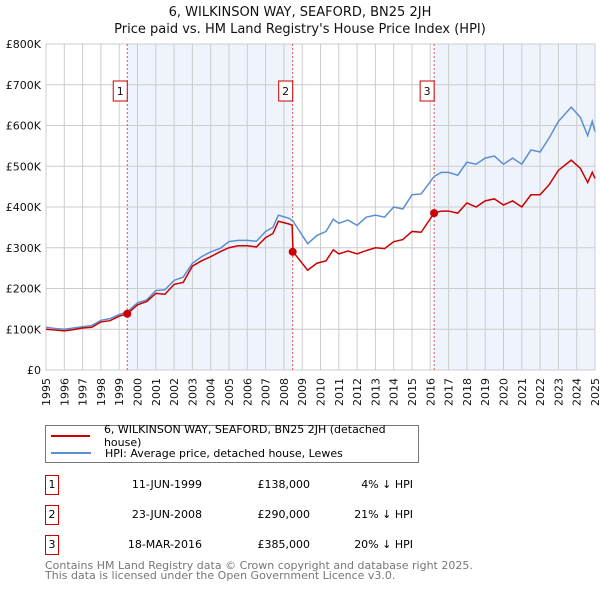 The height and width of the screenshot is (590, 600). I want to click on x-tick-label: 2017, so click(449, 392).